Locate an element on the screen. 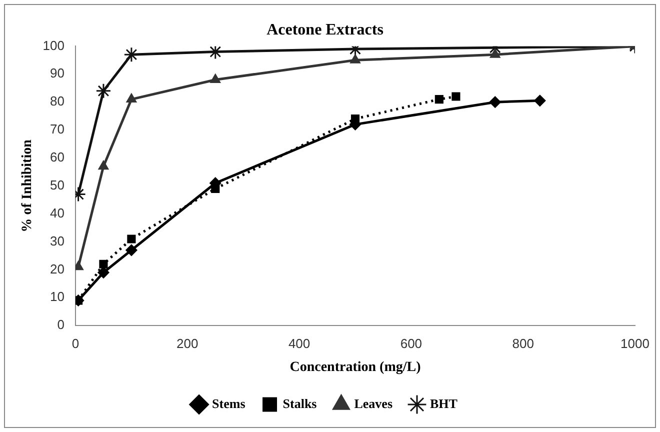  x-tick-label: 800 is located at coordinates (523, 343).